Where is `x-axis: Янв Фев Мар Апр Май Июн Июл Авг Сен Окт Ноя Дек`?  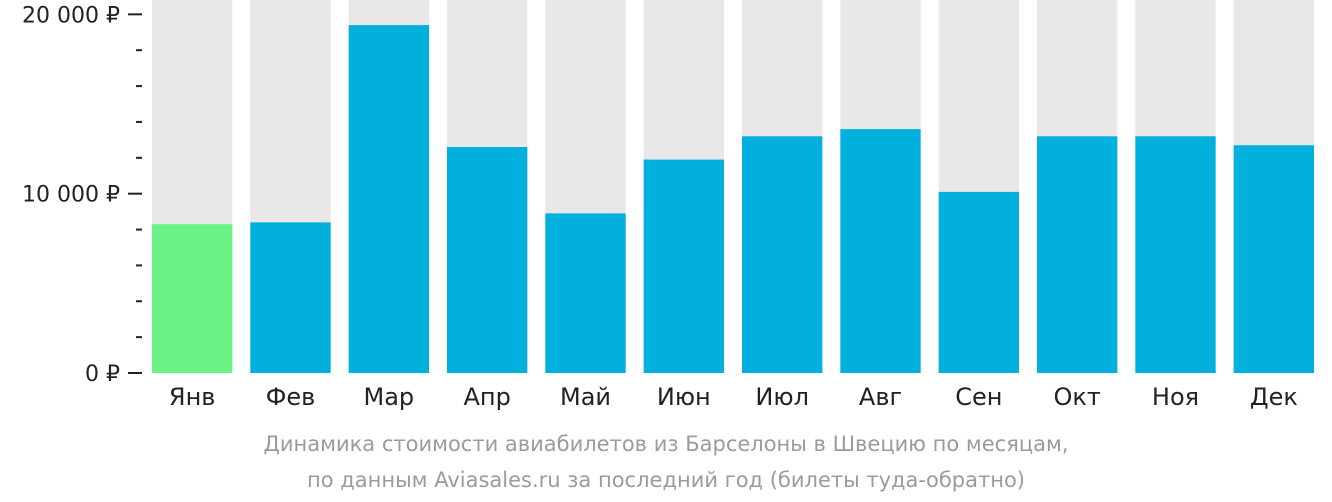
x-axis: Янв Фев Мар Апр Май Июн Июл Авг Сен Окт Ноя Дек is located at coordinates (733, 397).